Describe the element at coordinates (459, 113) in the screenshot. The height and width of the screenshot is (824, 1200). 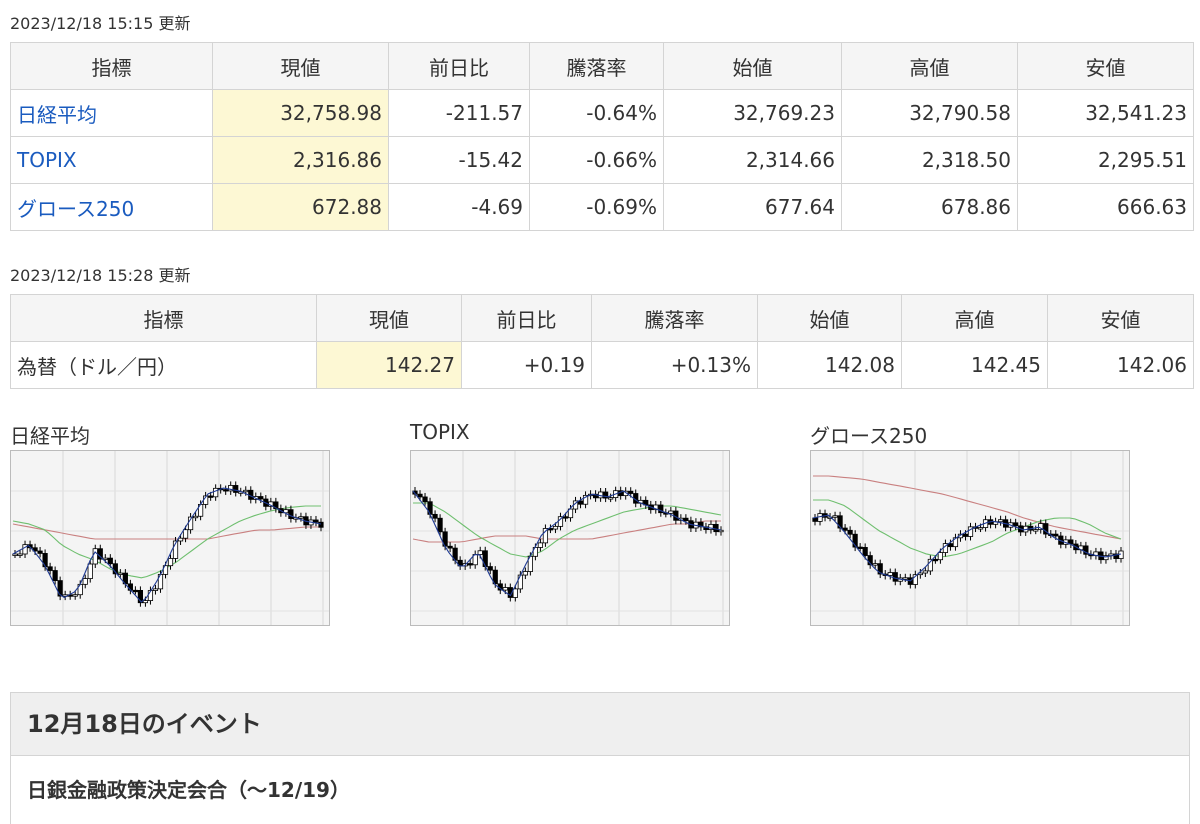
I see `change-value: -211.57` at that location.